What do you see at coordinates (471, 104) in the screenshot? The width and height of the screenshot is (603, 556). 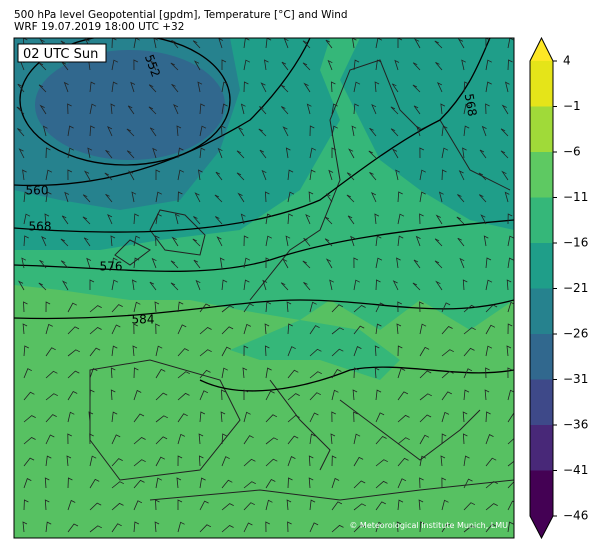 I see `contour-label: 568` at bounding box center [471, 104].